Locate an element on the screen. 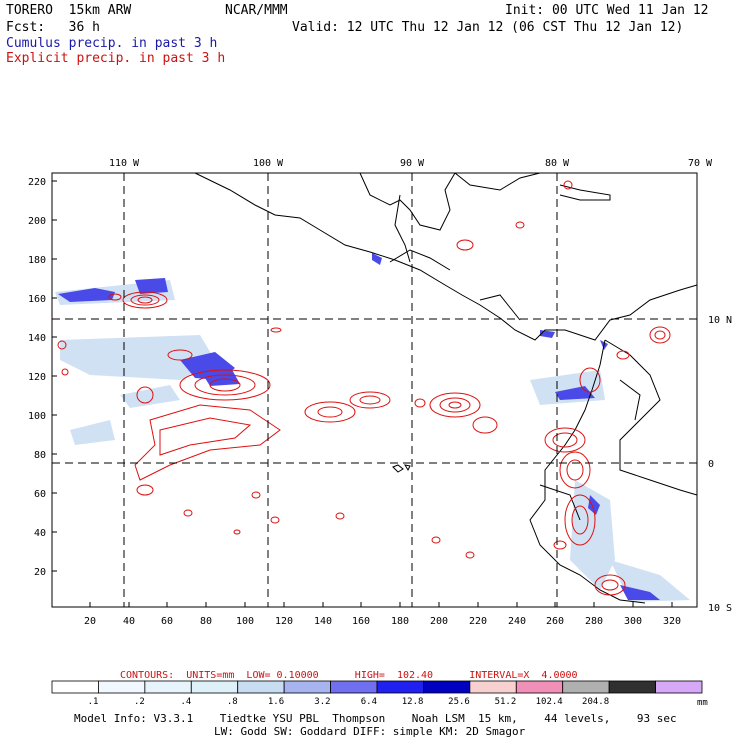 The height and width of the screenshot is (740, 740). y-tick-180: 180 is located at coordinates (37, 260).